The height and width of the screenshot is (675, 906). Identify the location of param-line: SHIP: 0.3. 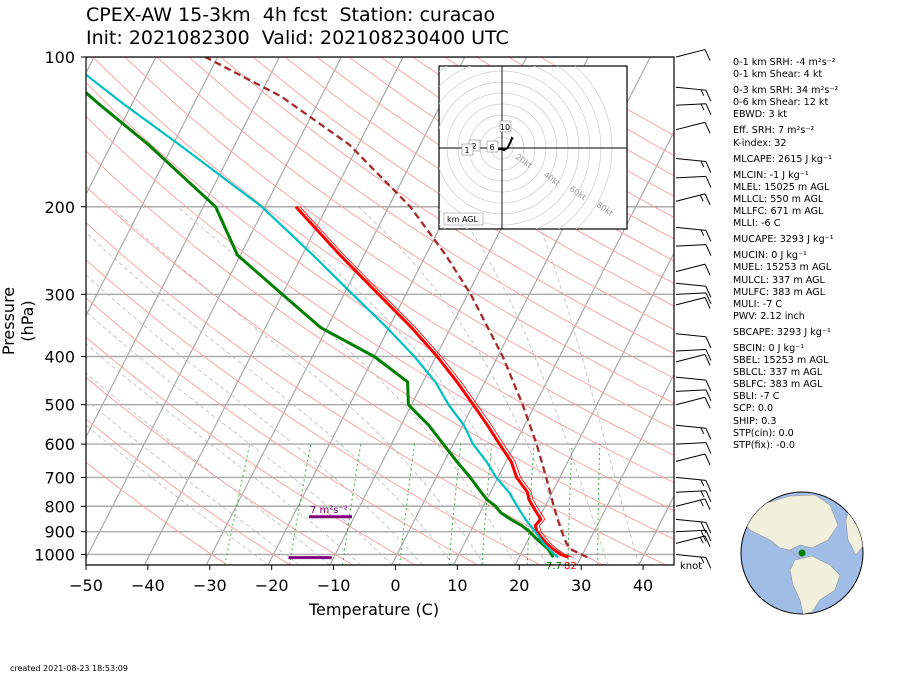
(755, 421).